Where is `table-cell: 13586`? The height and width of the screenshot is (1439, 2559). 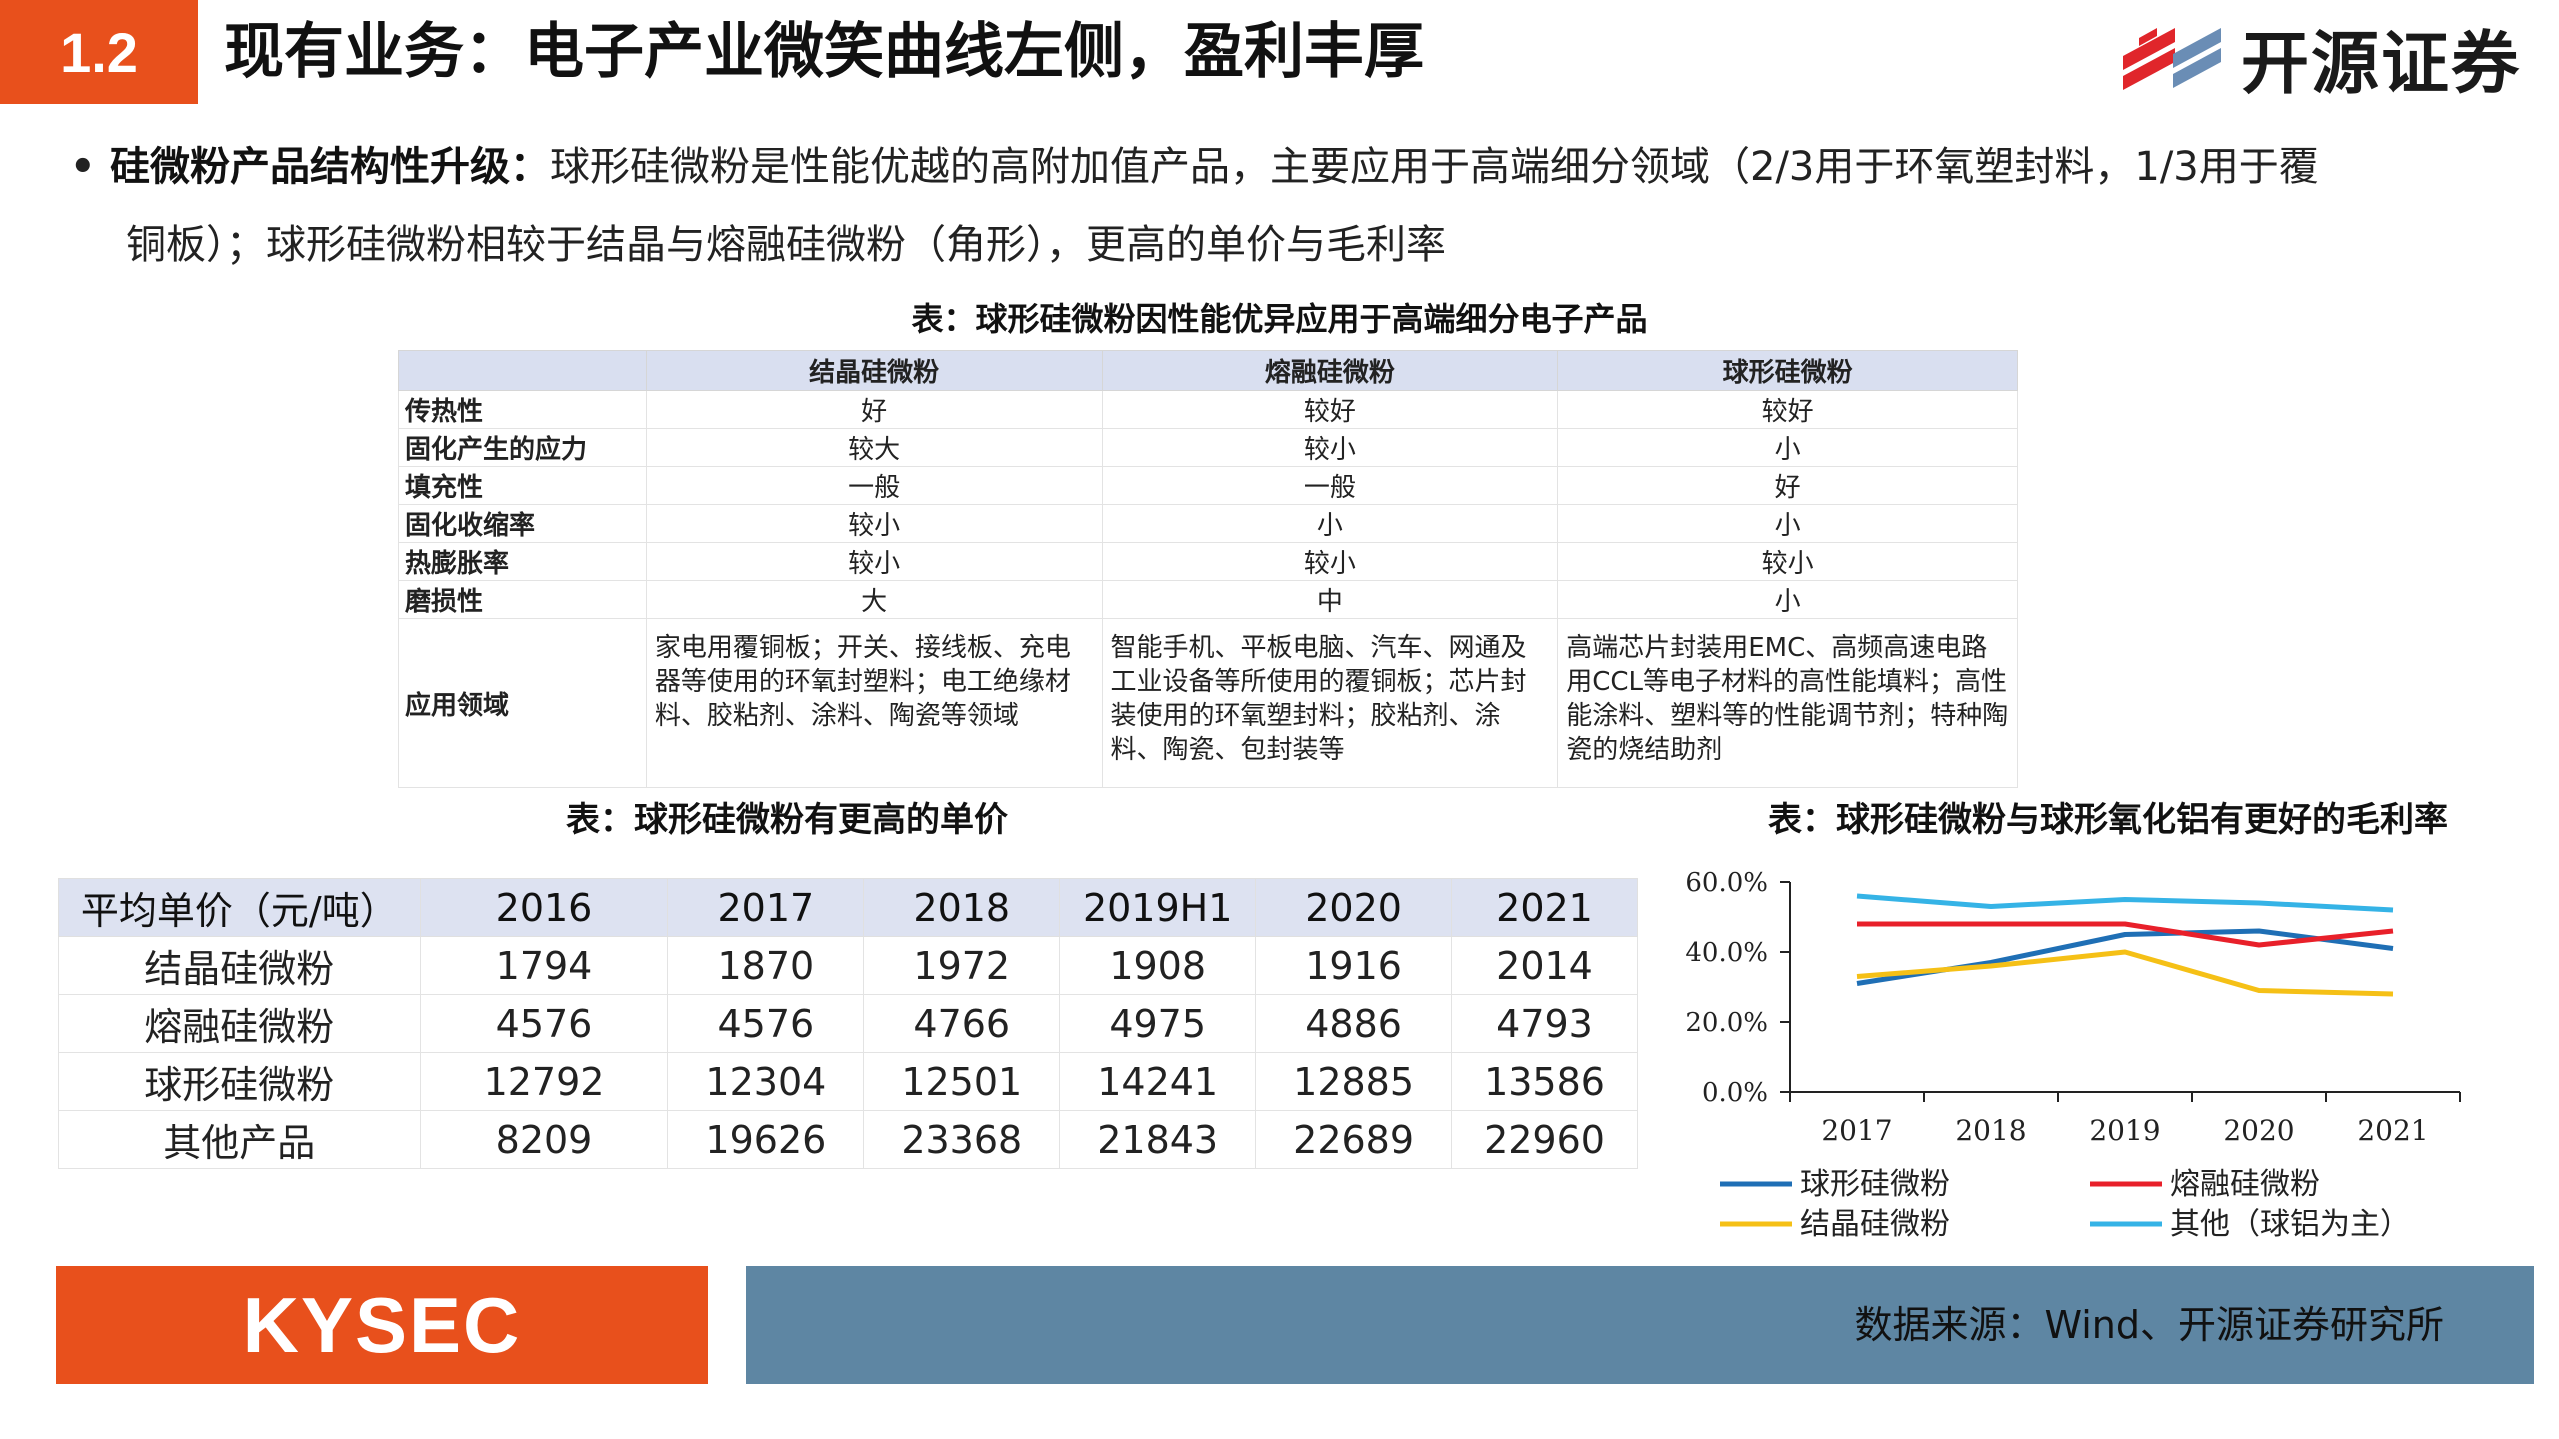 table-cell: 13586 is located at coordinates (1544, 1081).